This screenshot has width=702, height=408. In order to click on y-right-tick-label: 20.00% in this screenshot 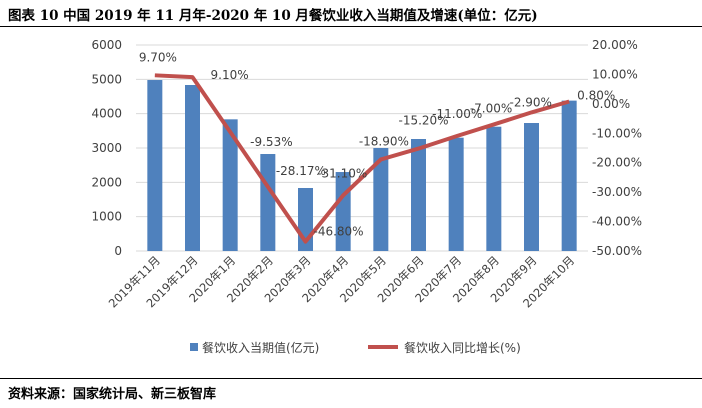, I will do `click(615, 45)`.